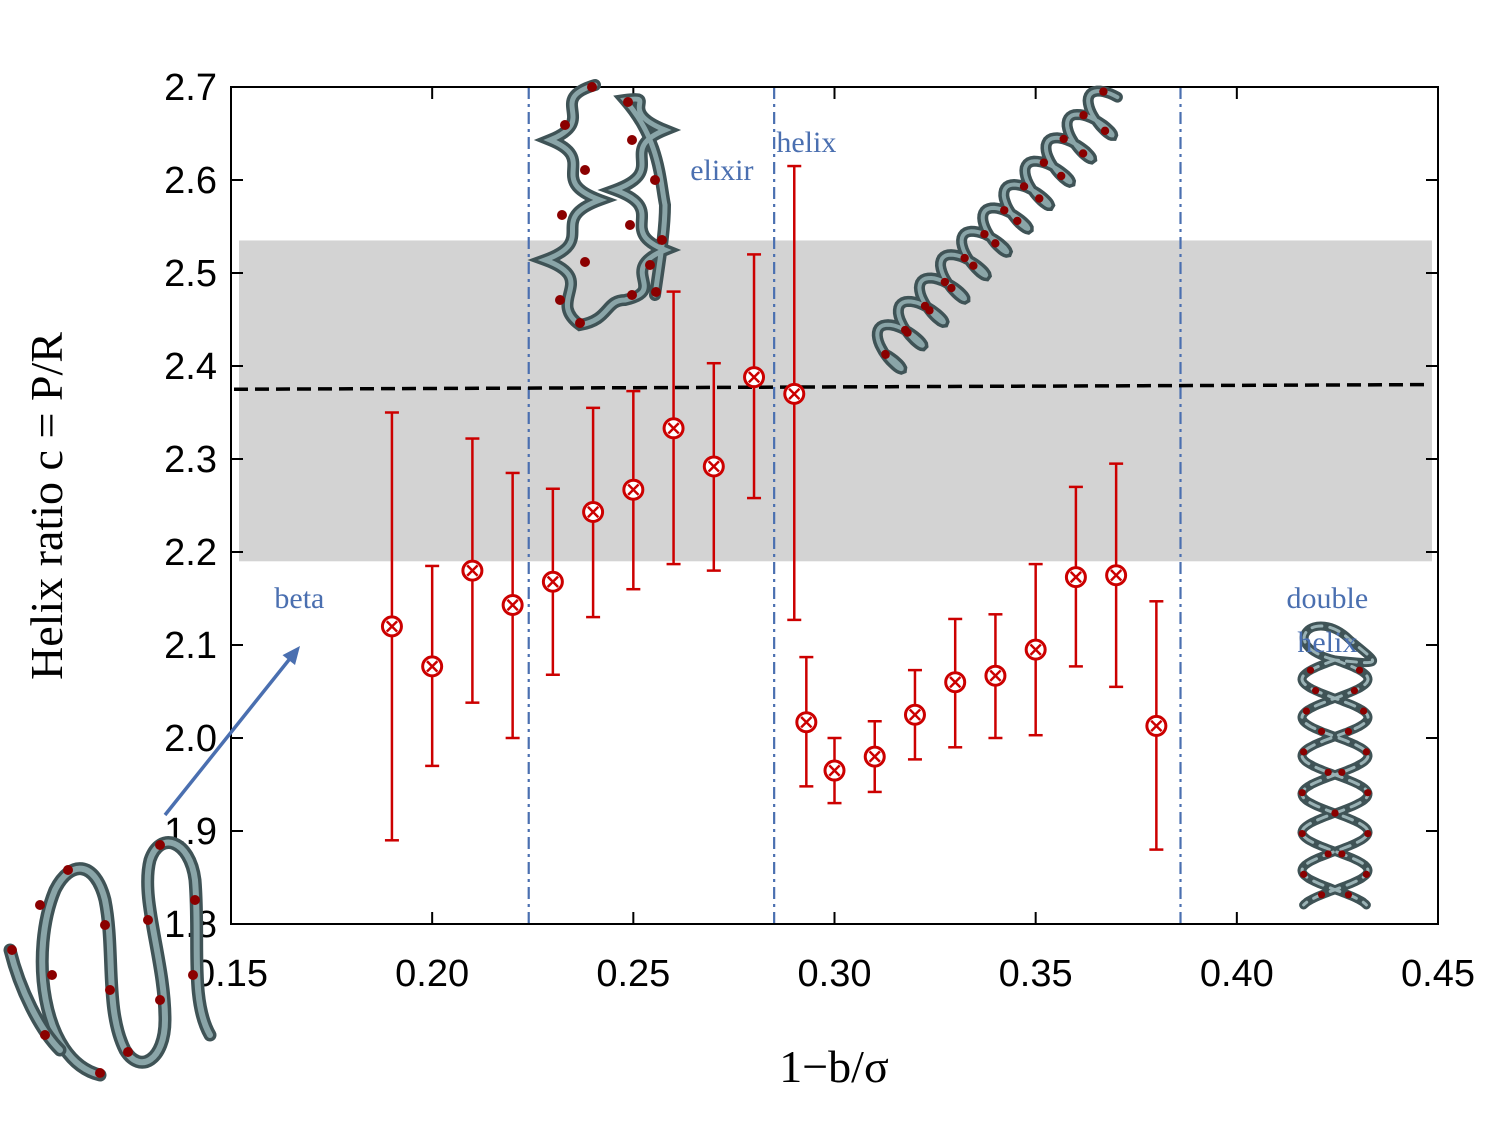 Image resolution: width=1500 pixels, height=1125 pixels. Describe the element at coordinates (190, 274) in the screenshot. I see `y-tick-label: 2.5` at that location.